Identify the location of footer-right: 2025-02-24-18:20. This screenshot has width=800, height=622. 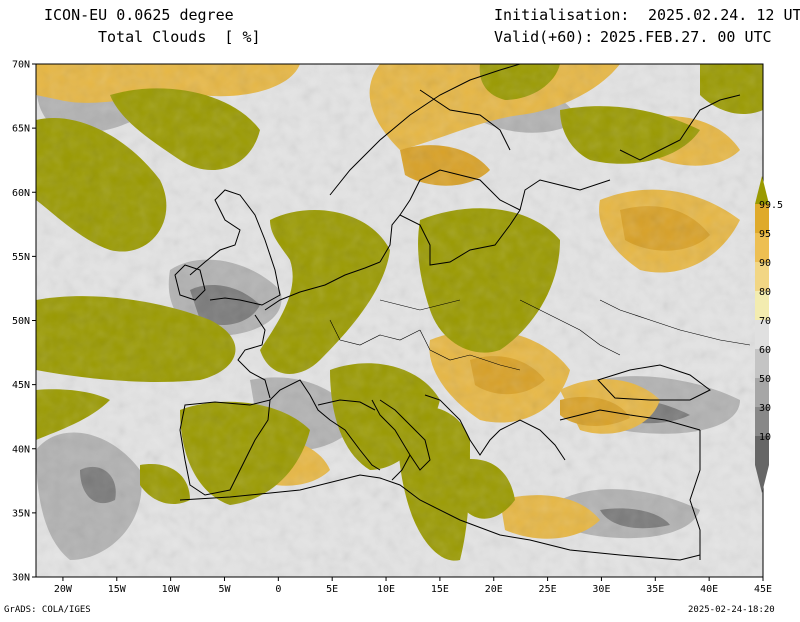
(731, 610).